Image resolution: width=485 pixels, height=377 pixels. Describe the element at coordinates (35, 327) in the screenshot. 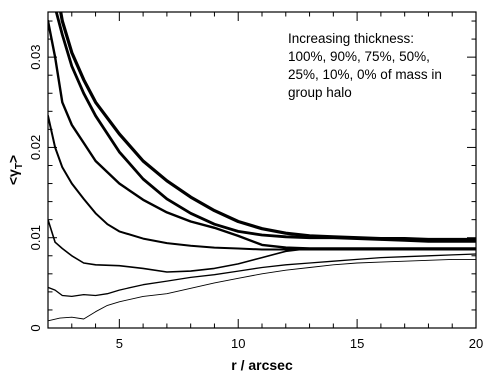

I see `y-tick-label: 0` at that location.